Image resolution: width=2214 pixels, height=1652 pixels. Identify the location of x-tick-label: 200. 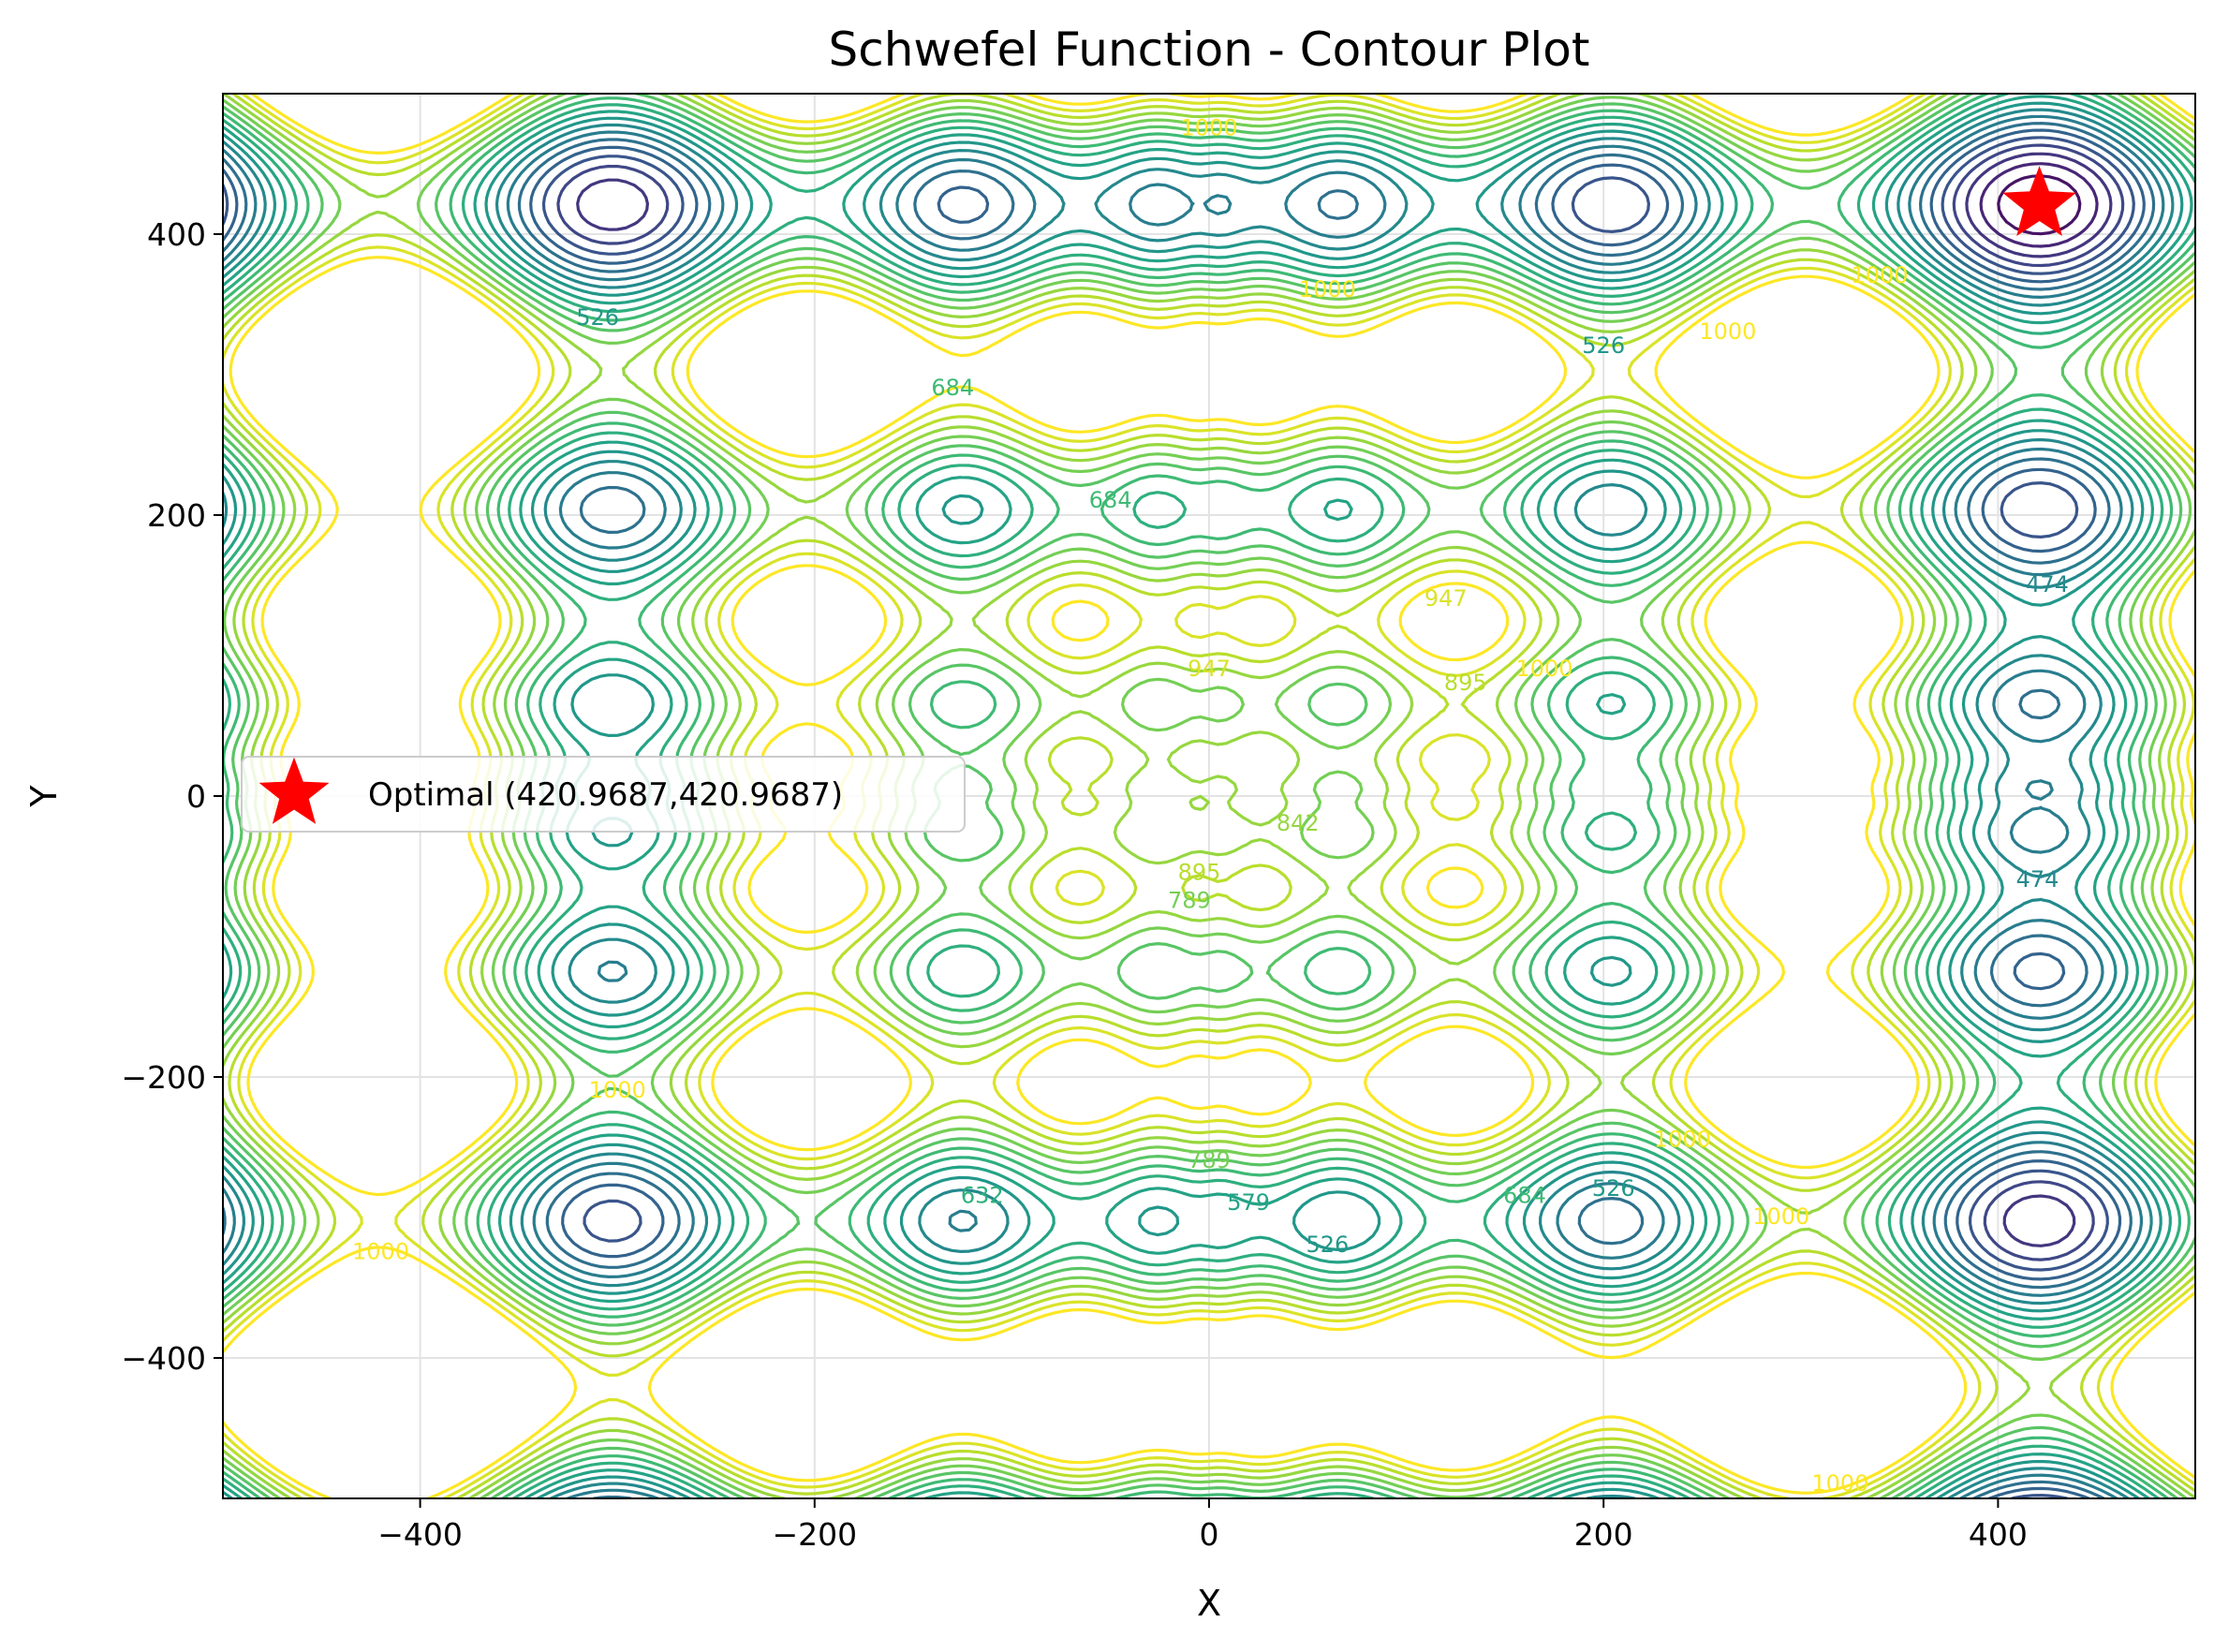
(1603, 1535).